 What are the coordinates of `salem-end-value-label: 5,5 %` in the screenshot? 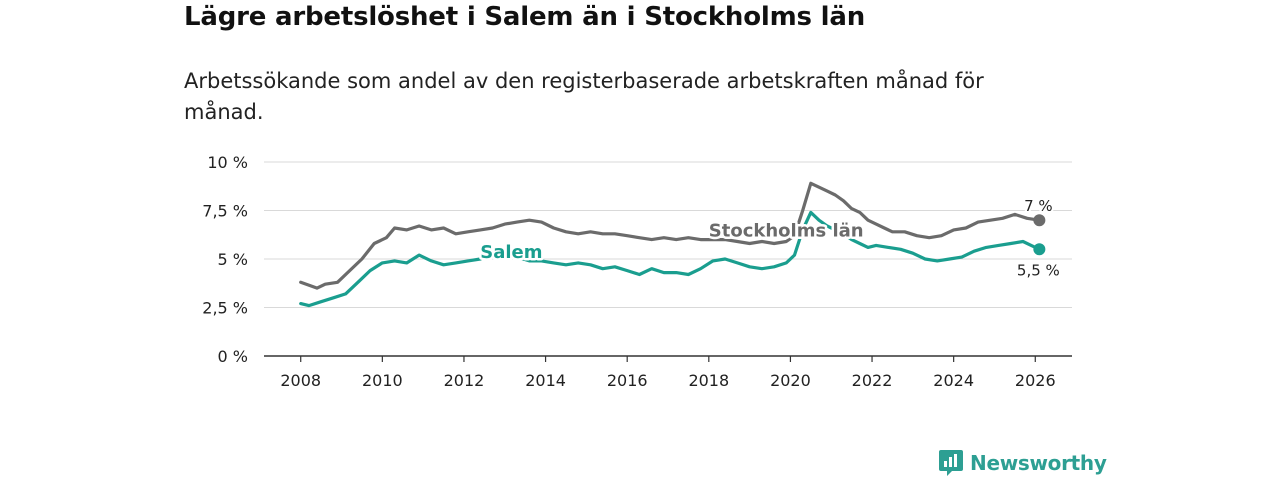 It's located at (1038, 270).